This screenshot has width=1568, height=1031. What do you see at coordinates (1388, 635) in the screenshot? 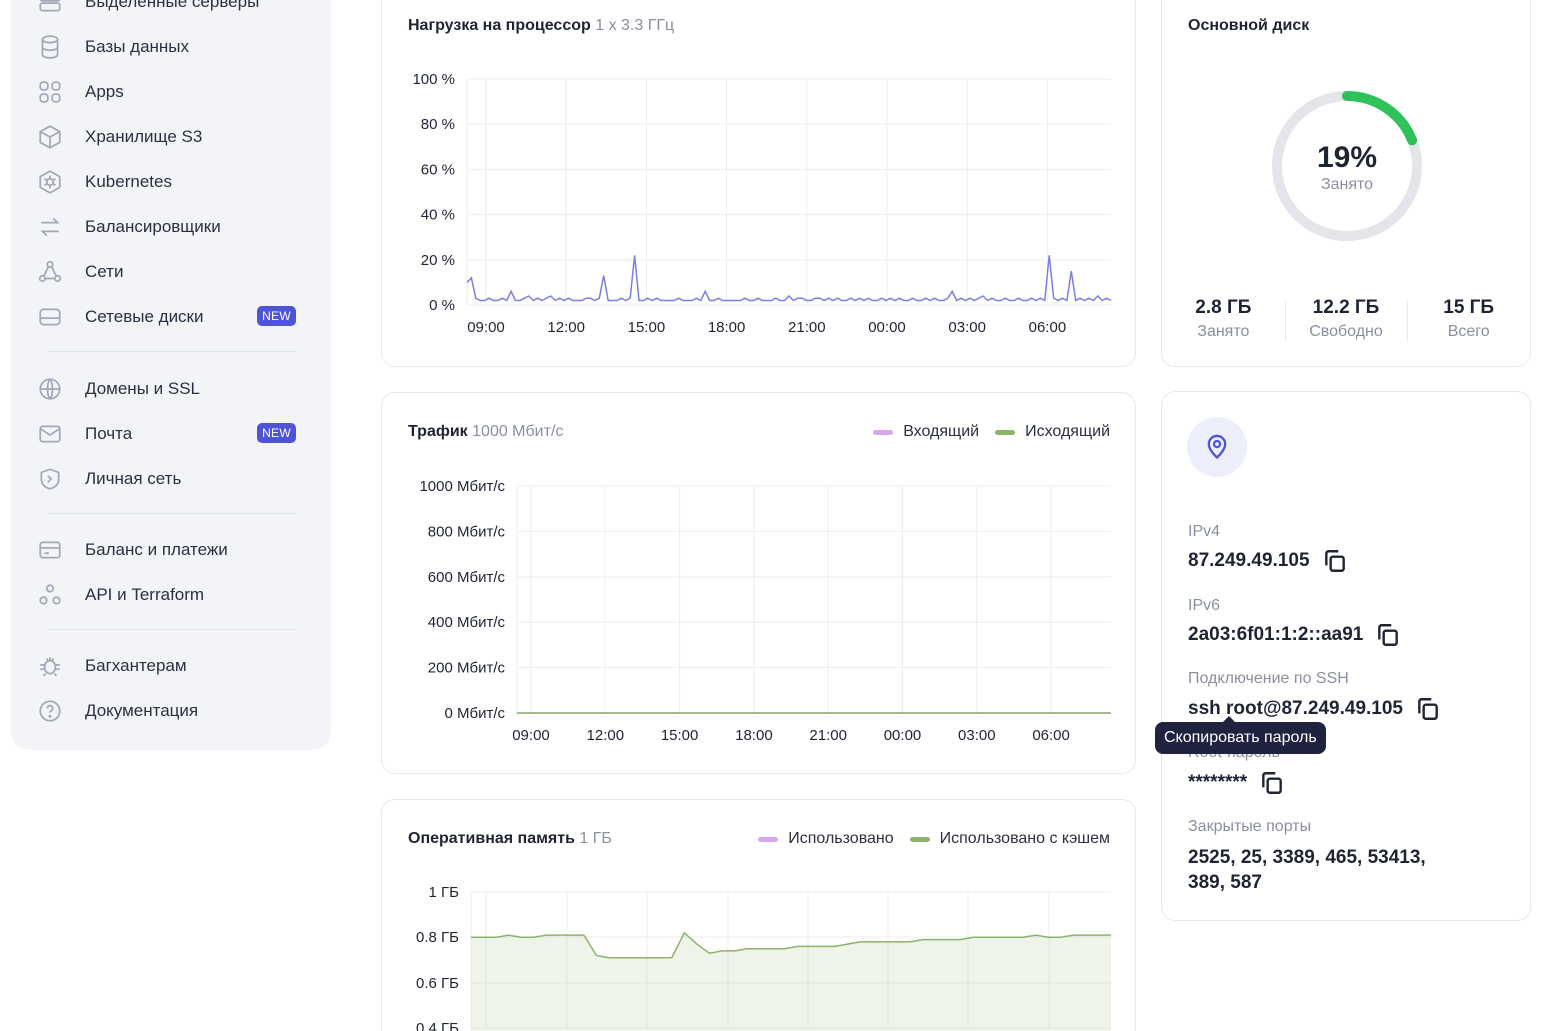
I see `copy-ipv6-icon` at bounding box center [1388, 635].